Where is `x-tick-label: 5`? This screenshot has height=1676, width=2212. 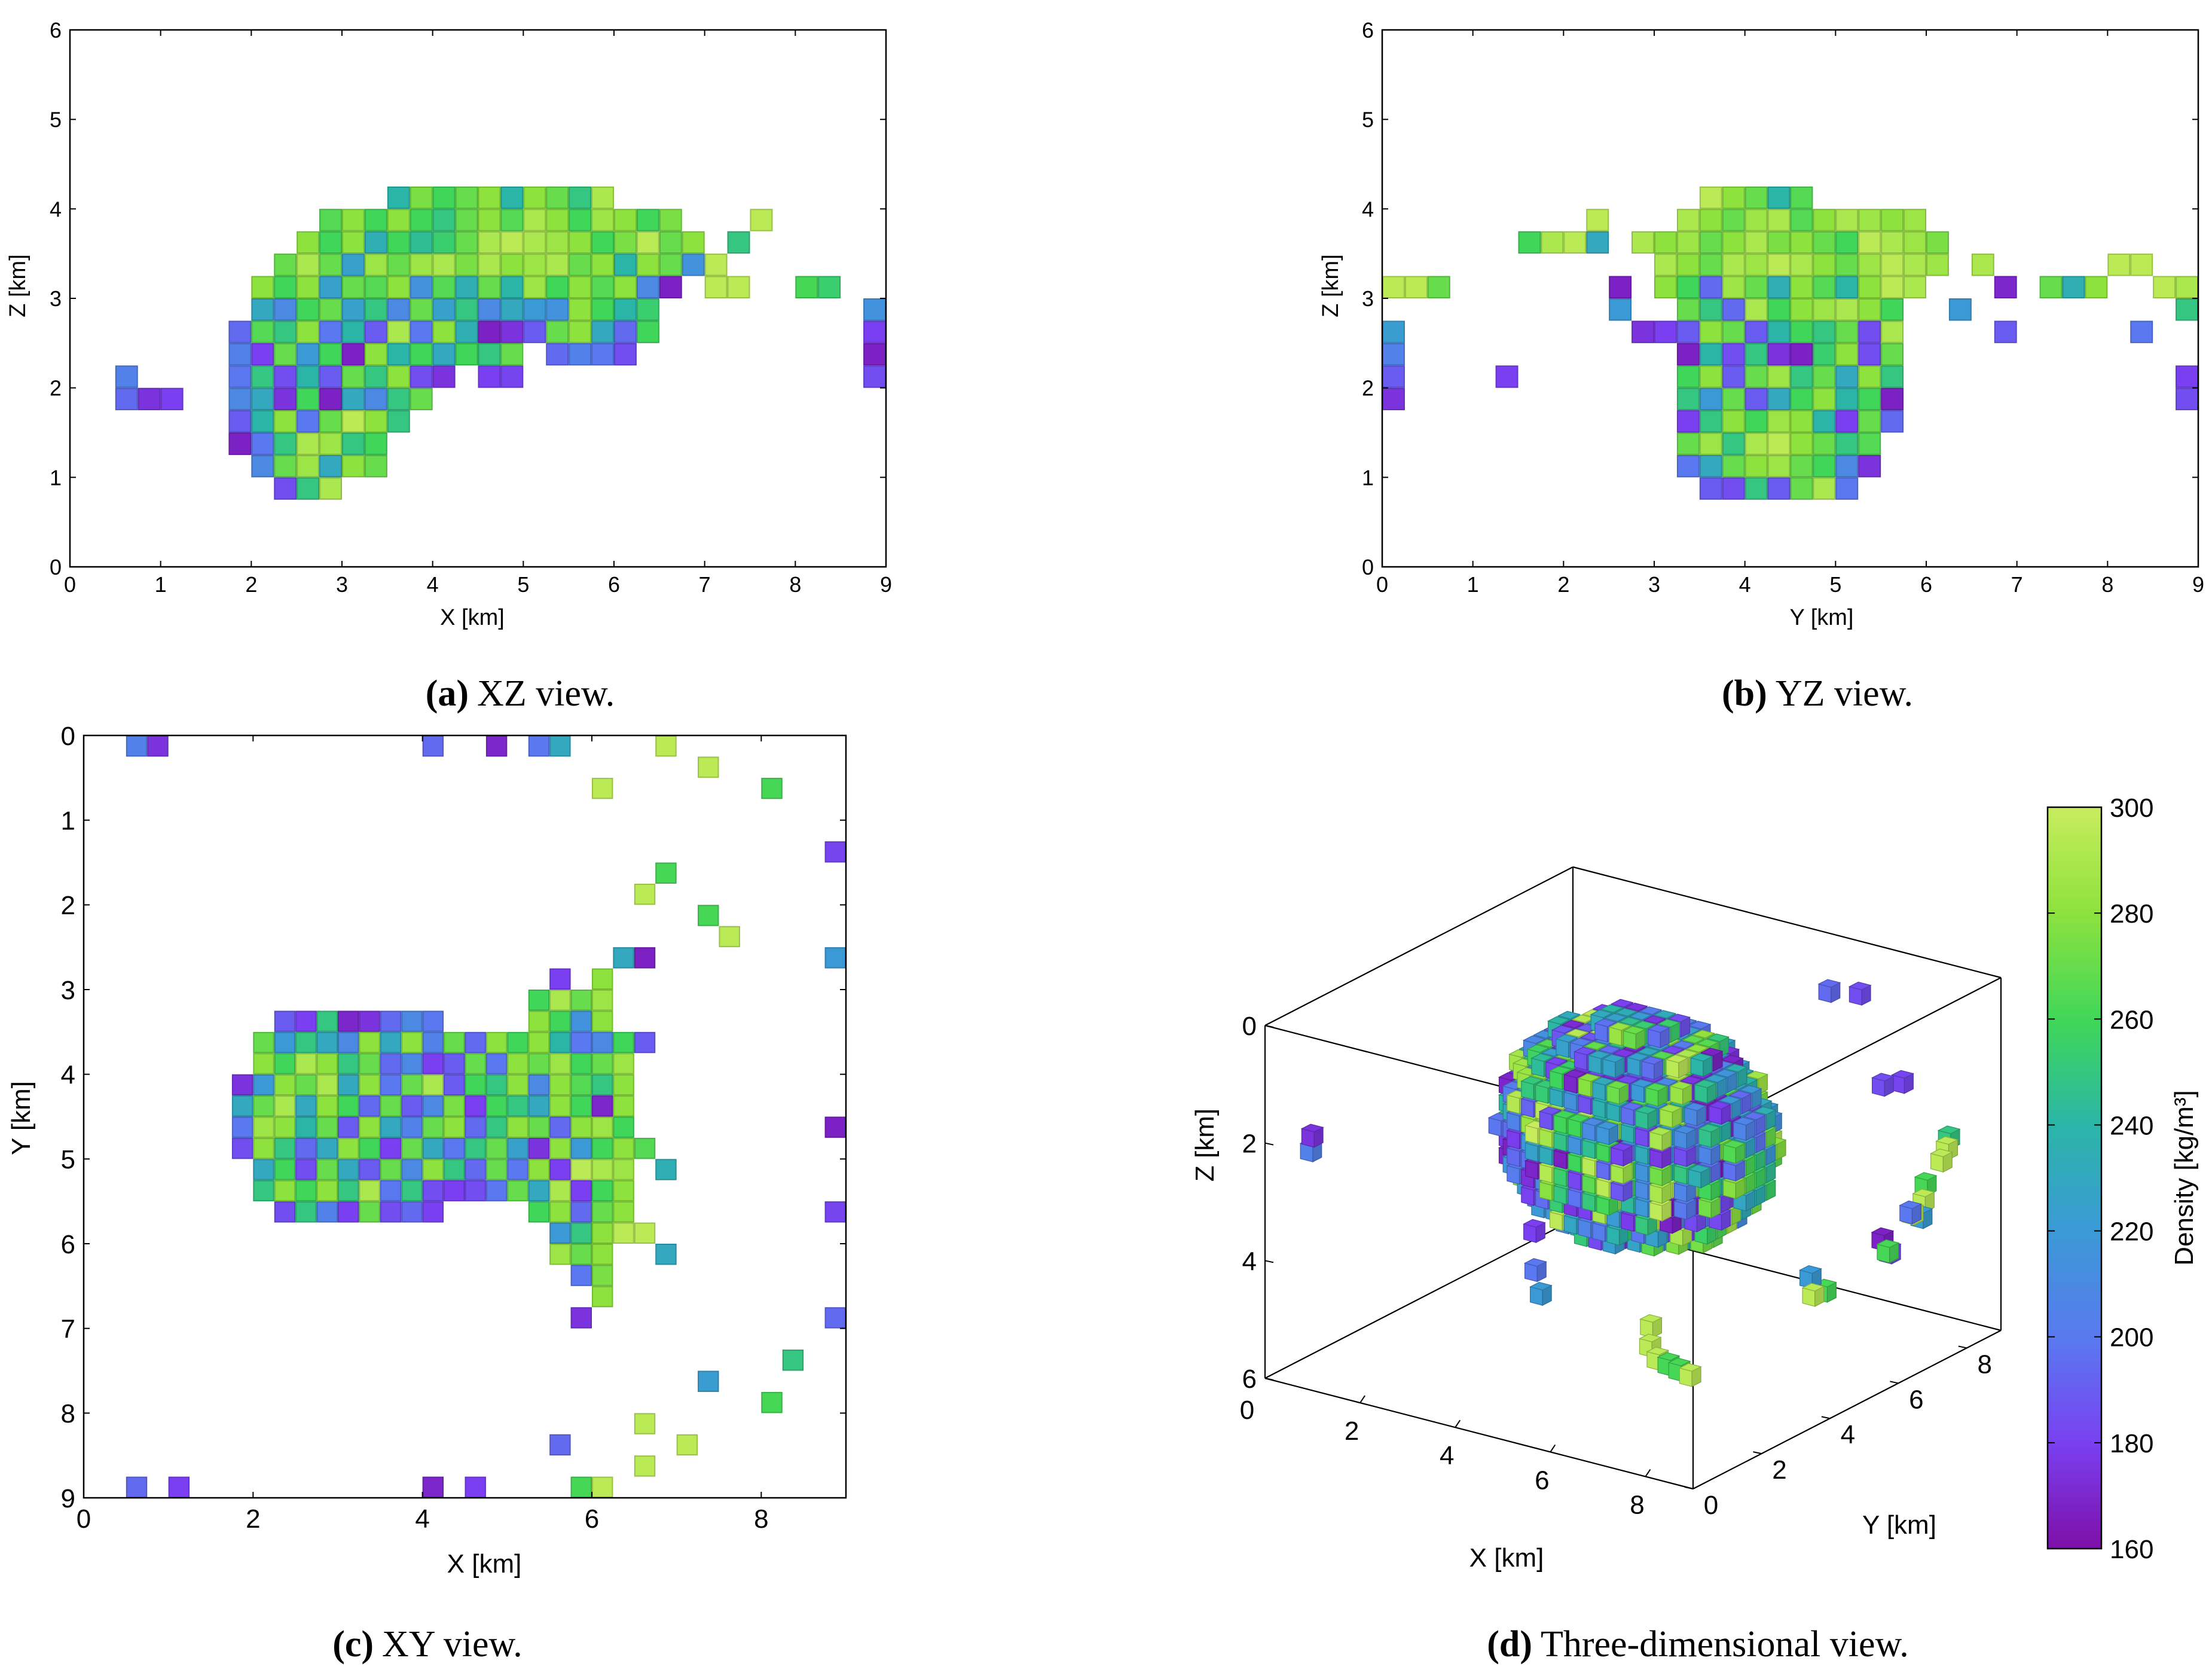 x-tick-label: 5 is located at coordinates (1835, 584).